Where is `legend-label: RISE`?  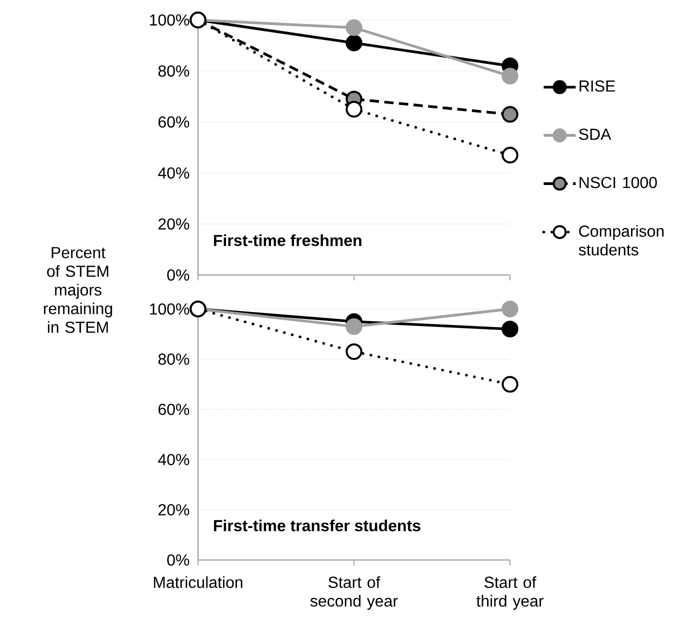
legend-label: RISE is located at coordinates (597, 86).